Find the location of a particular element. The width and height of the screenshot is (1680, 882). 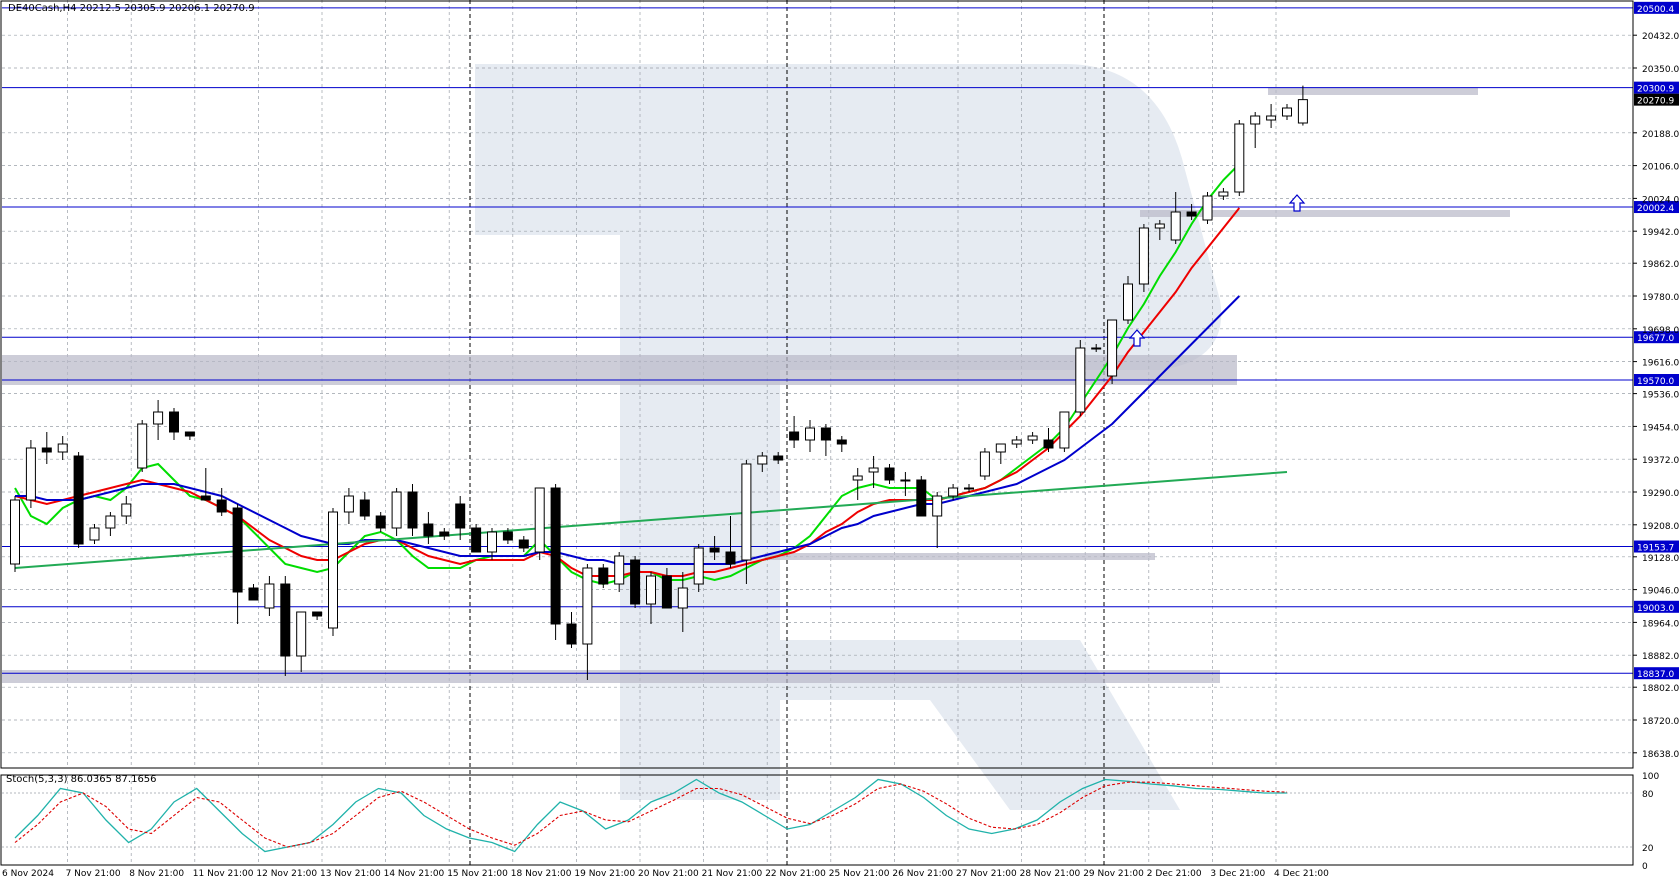

time-label: 4 Dec 21:00 is located at coordinates (1301, 873).